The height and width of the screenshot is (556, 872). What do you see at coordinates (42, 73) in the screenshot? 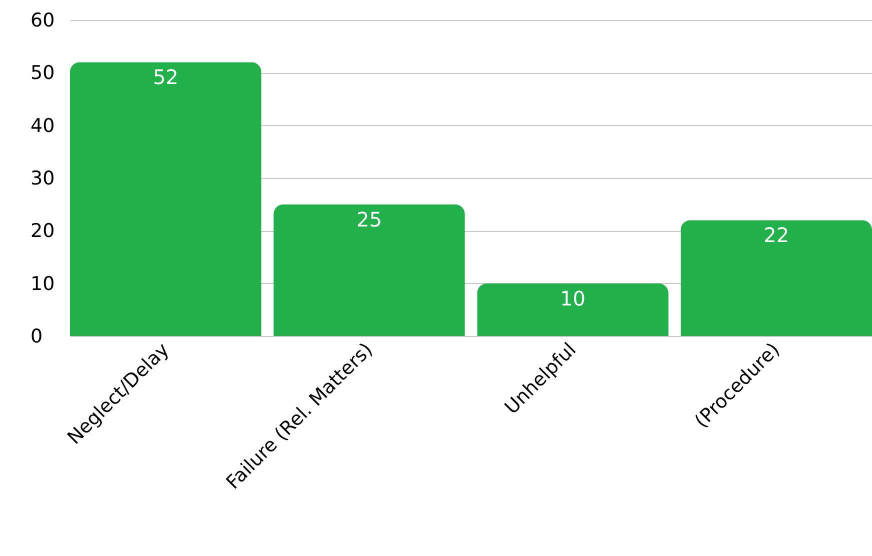
I see `y-tick-label: 50` at bounding box center [42, 73].